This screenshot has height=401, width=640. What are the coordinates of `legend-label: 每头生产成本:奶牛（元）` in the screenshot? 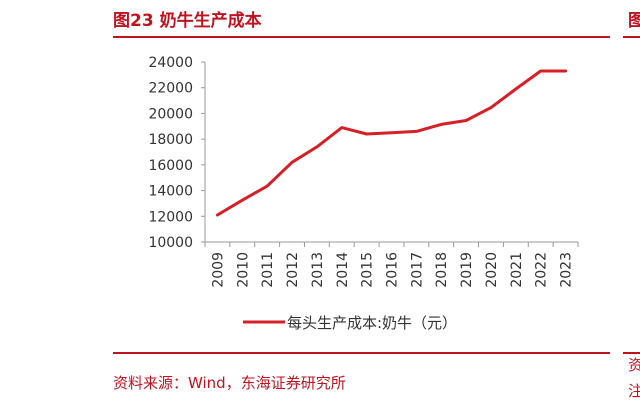 It's located at (372, 323).